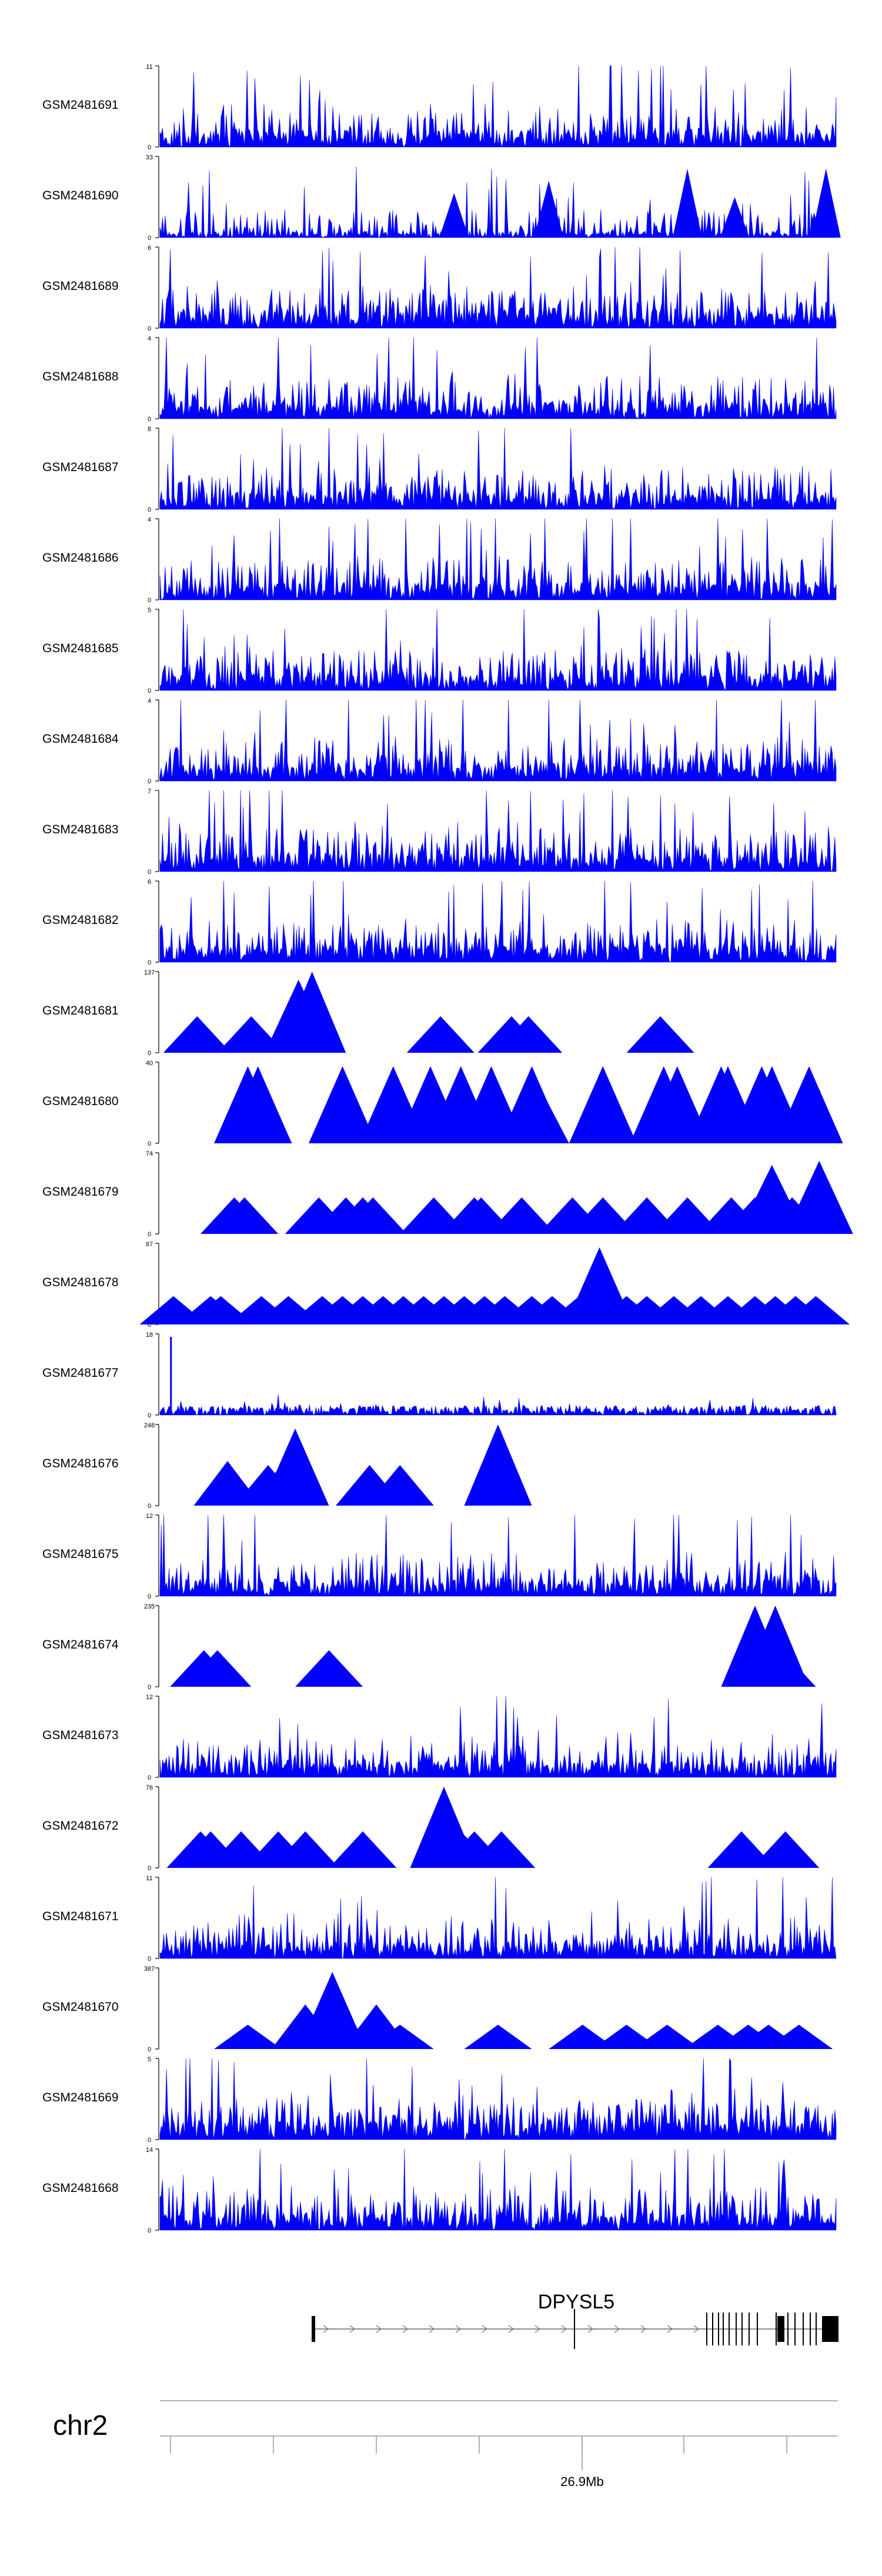 This screenshot has width=882, height=2576. Describe the element at coordinates (171, 1376) in the screenshot. I see `signal-spike` at that location.